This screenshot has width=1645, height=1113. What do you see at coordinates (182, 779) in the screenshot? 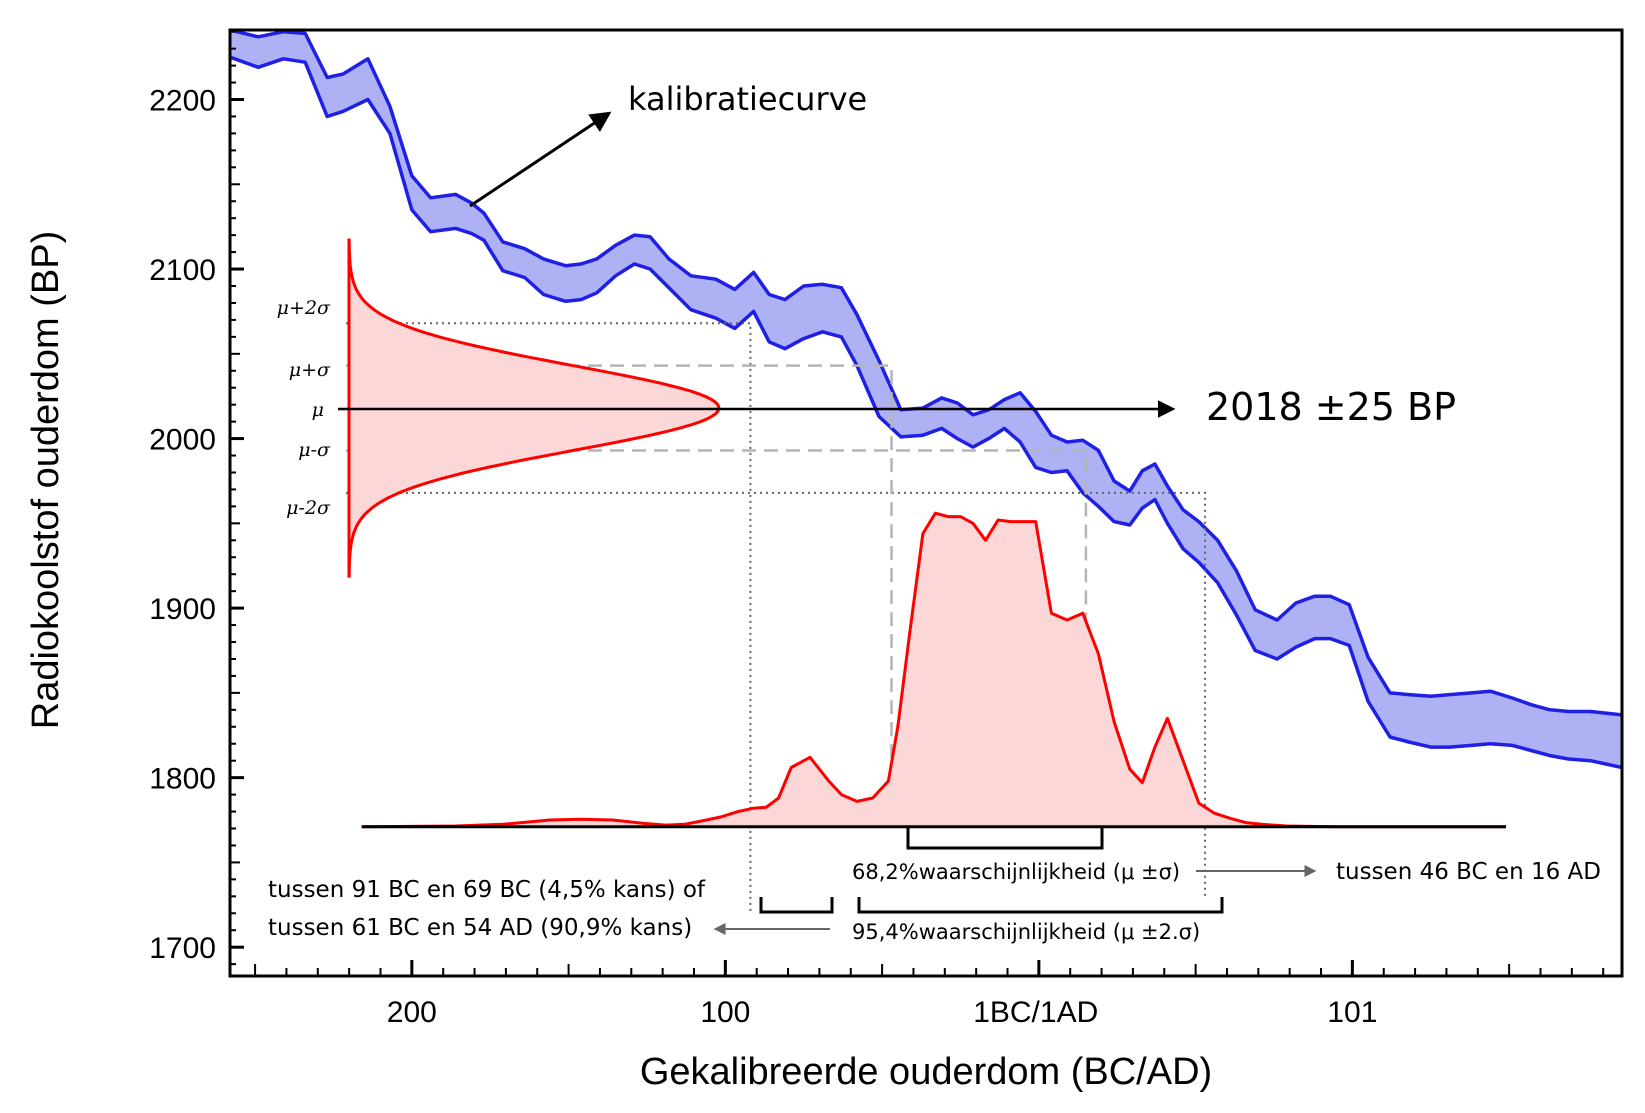
I see `y-tick-label: 1800` at bounding box center [182, 779].